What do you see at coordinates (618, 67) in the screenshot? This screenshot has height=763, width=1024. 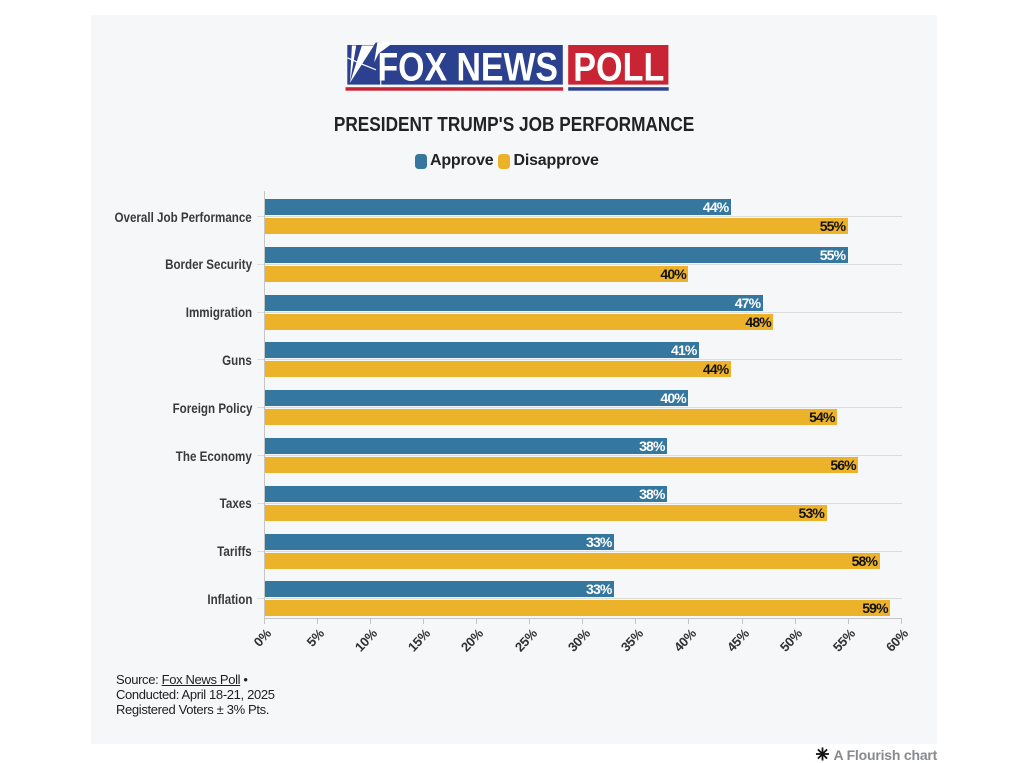 I see `svg-text: POLL` at bounding box center [618, 67].